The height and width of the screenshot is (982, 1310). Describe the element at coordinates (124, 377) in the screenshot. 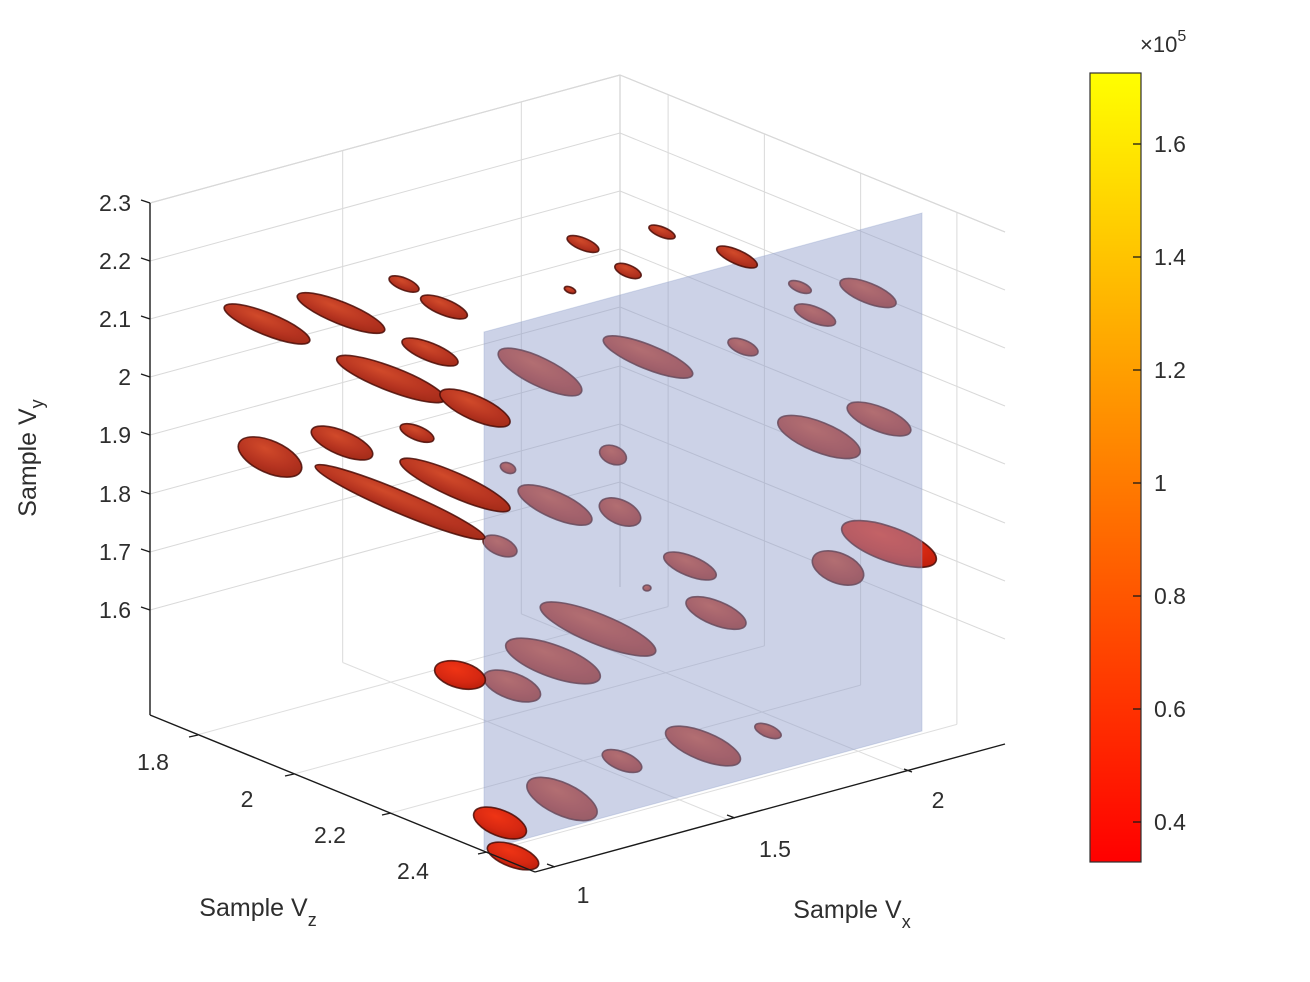

I see `y-axis-tick-label: 2` at that location.